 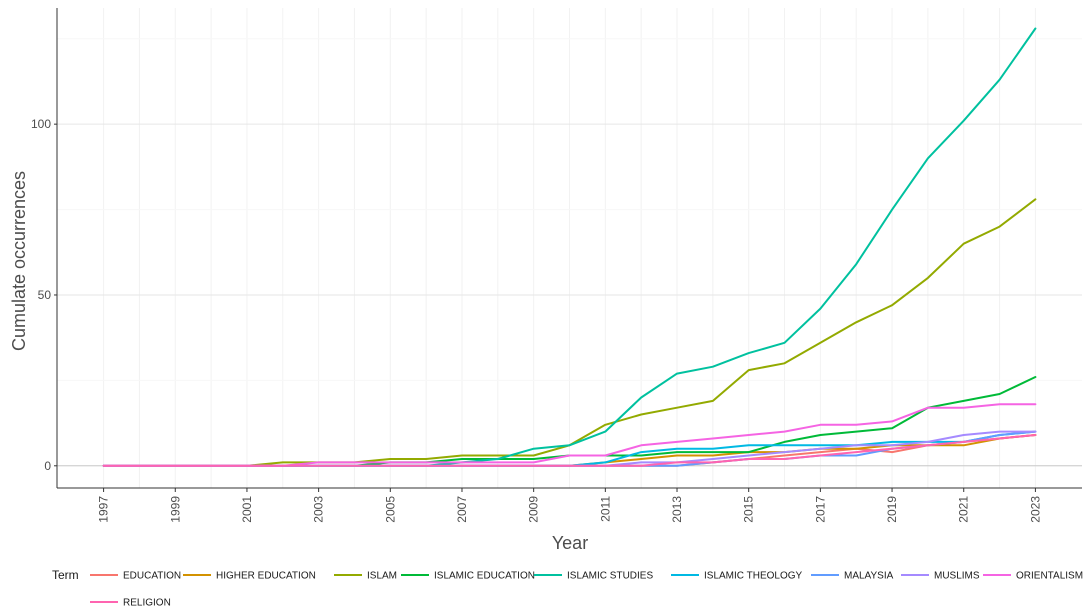 I want to click on legend-label: ISLAMIC EDUCATION, so click(x=484, y=576).